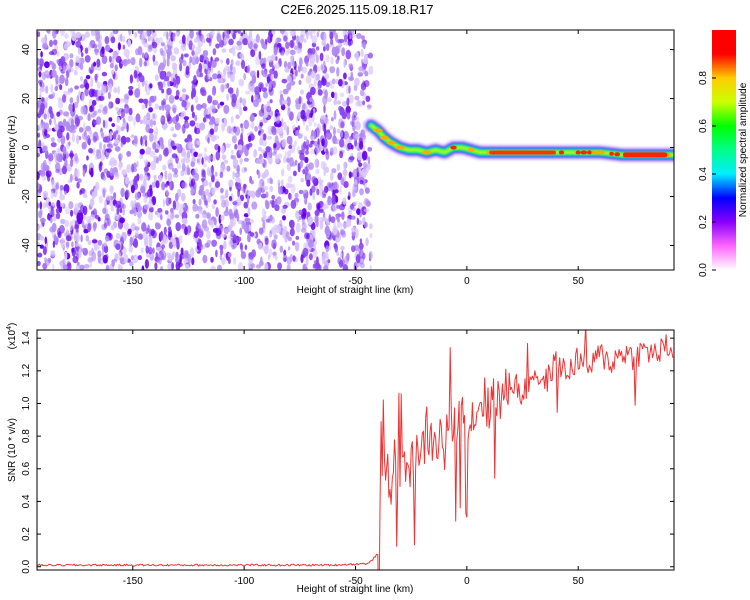 The image size is (750, 600). Describe the element at coordinates (578, 152) in the screenshot. I see `signal-hotspot` at that location.